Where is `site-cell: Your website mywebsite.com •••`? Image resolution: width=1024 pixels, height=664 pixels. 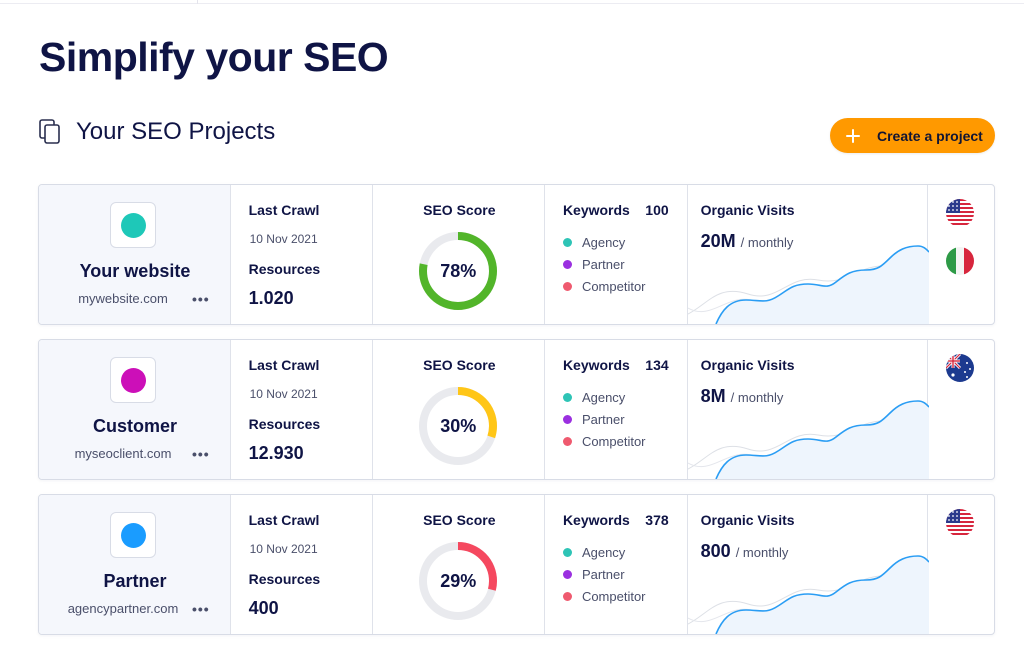
site-cell: Your website mywebsite.com ••• is located at coordinates (135, 254).